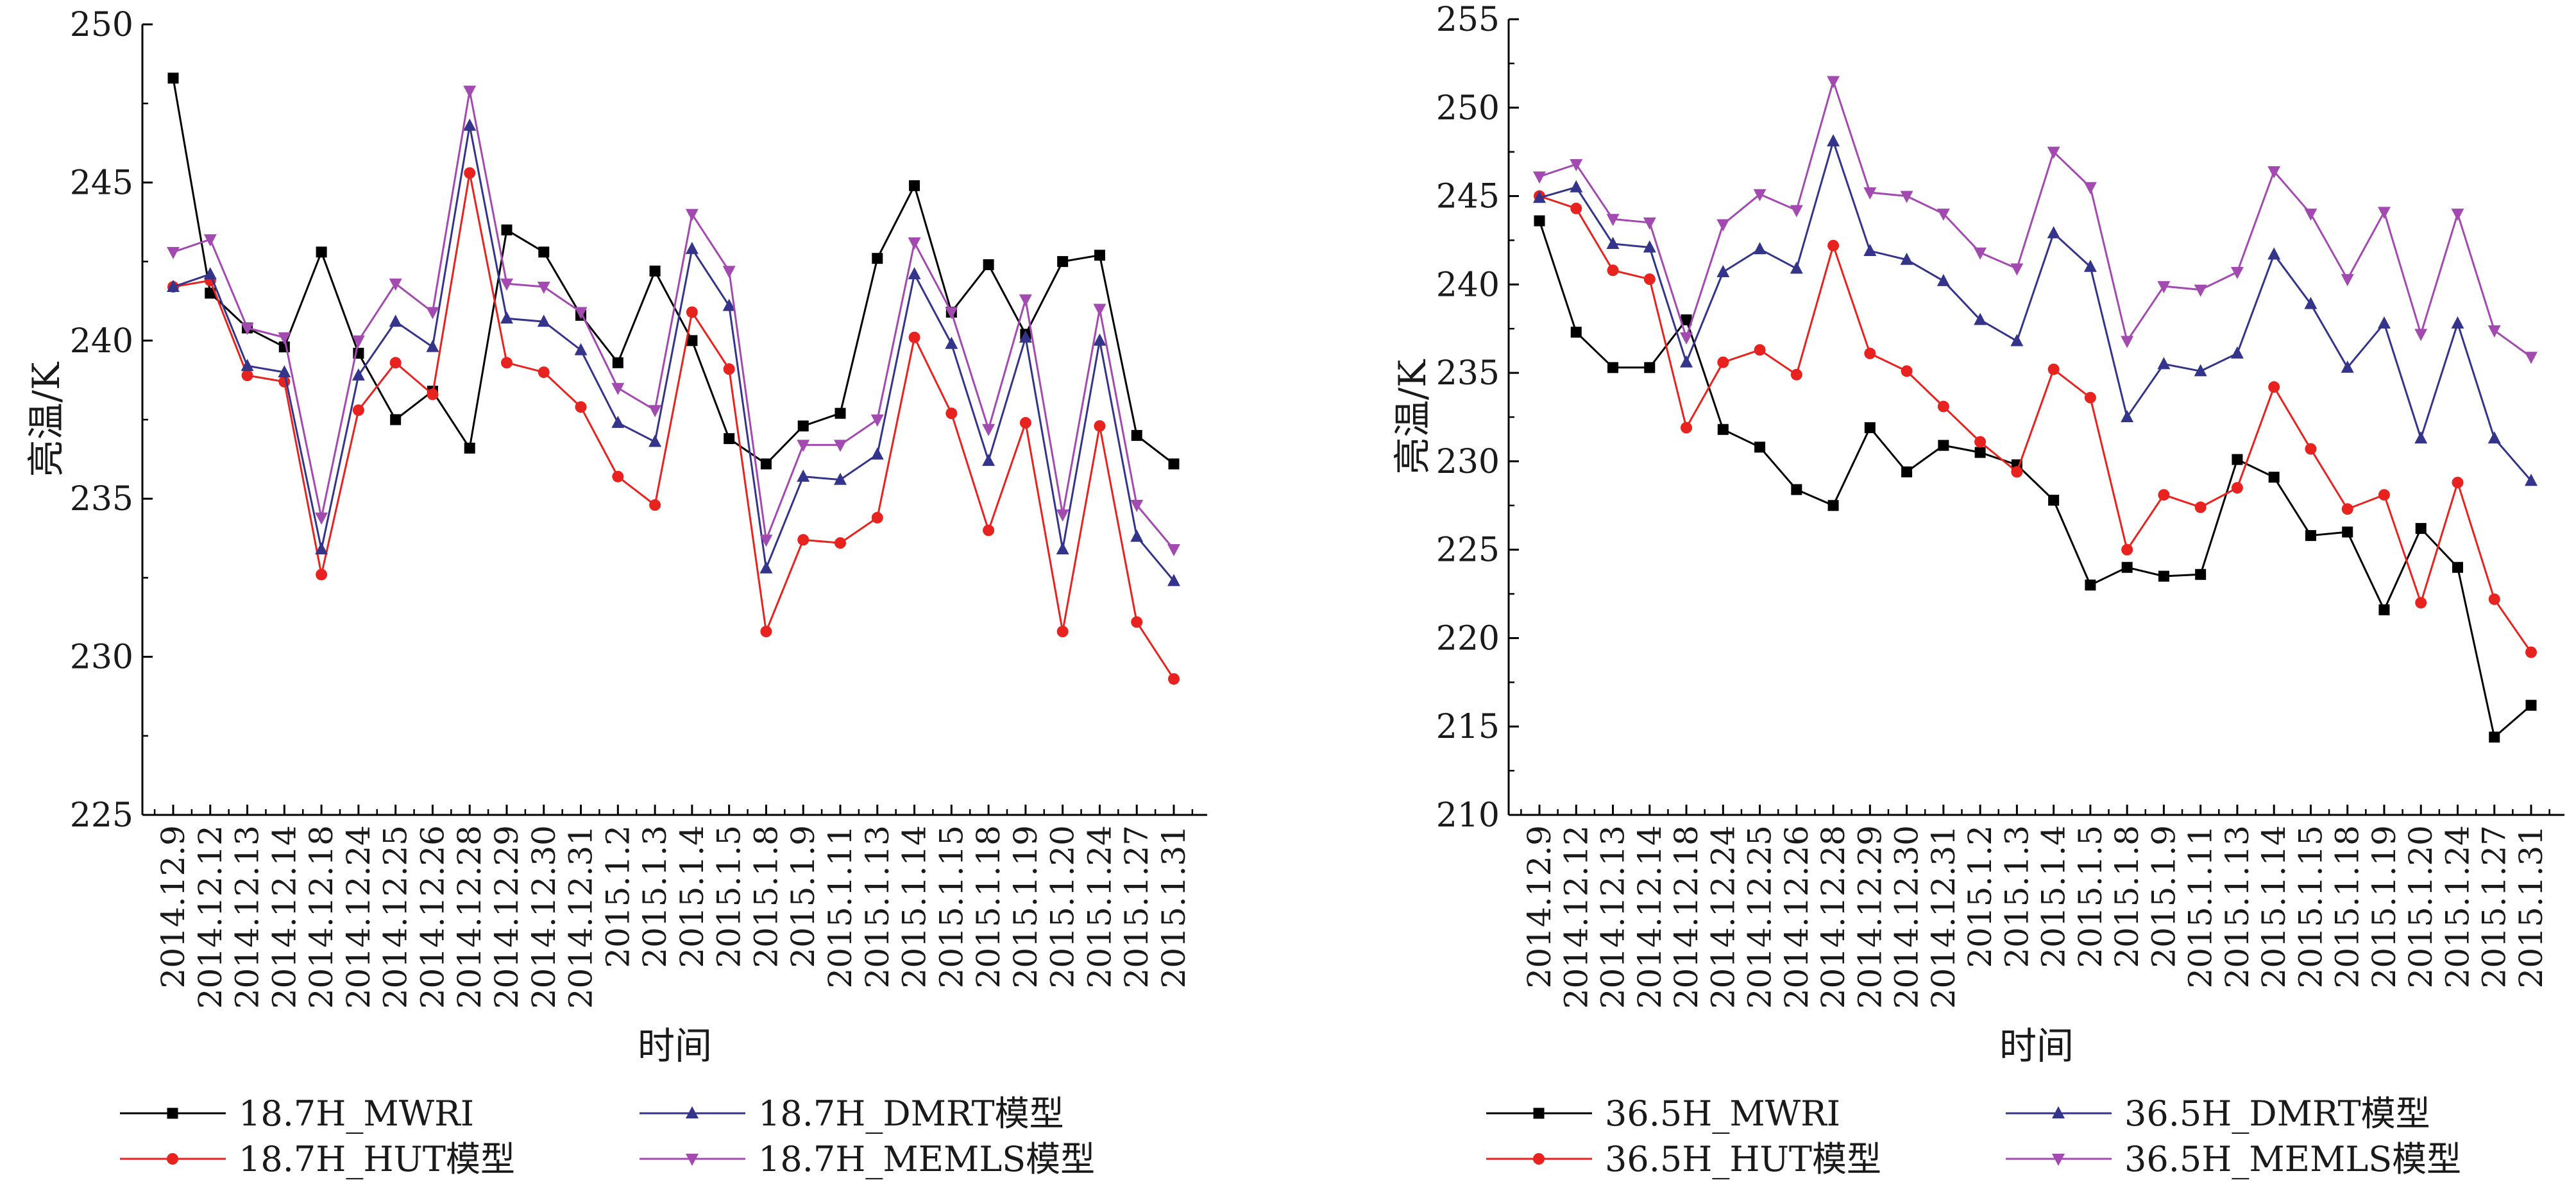  I want to click on legend-label: 36.5H_DMRT模型, so click(2277, 1113).